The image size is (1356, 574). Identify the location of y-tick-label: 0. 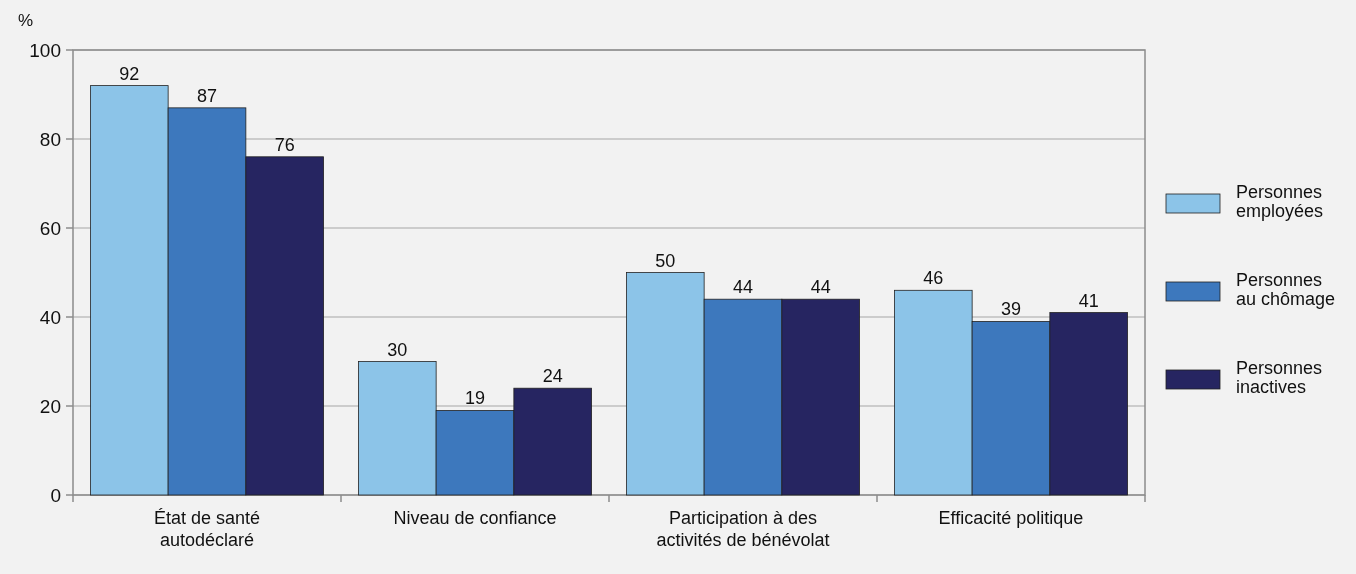
(55, 495).